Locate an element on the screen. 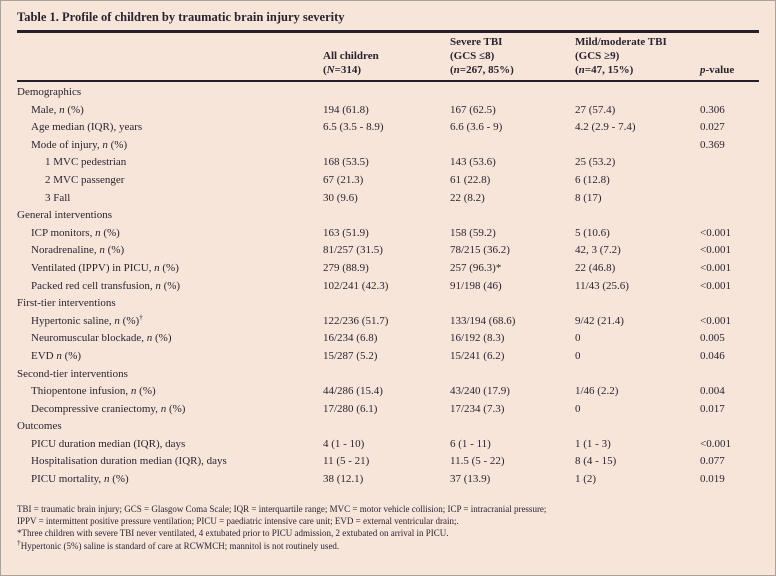  header-line: (GCS ≥9) is located at coordinates (597, 55).